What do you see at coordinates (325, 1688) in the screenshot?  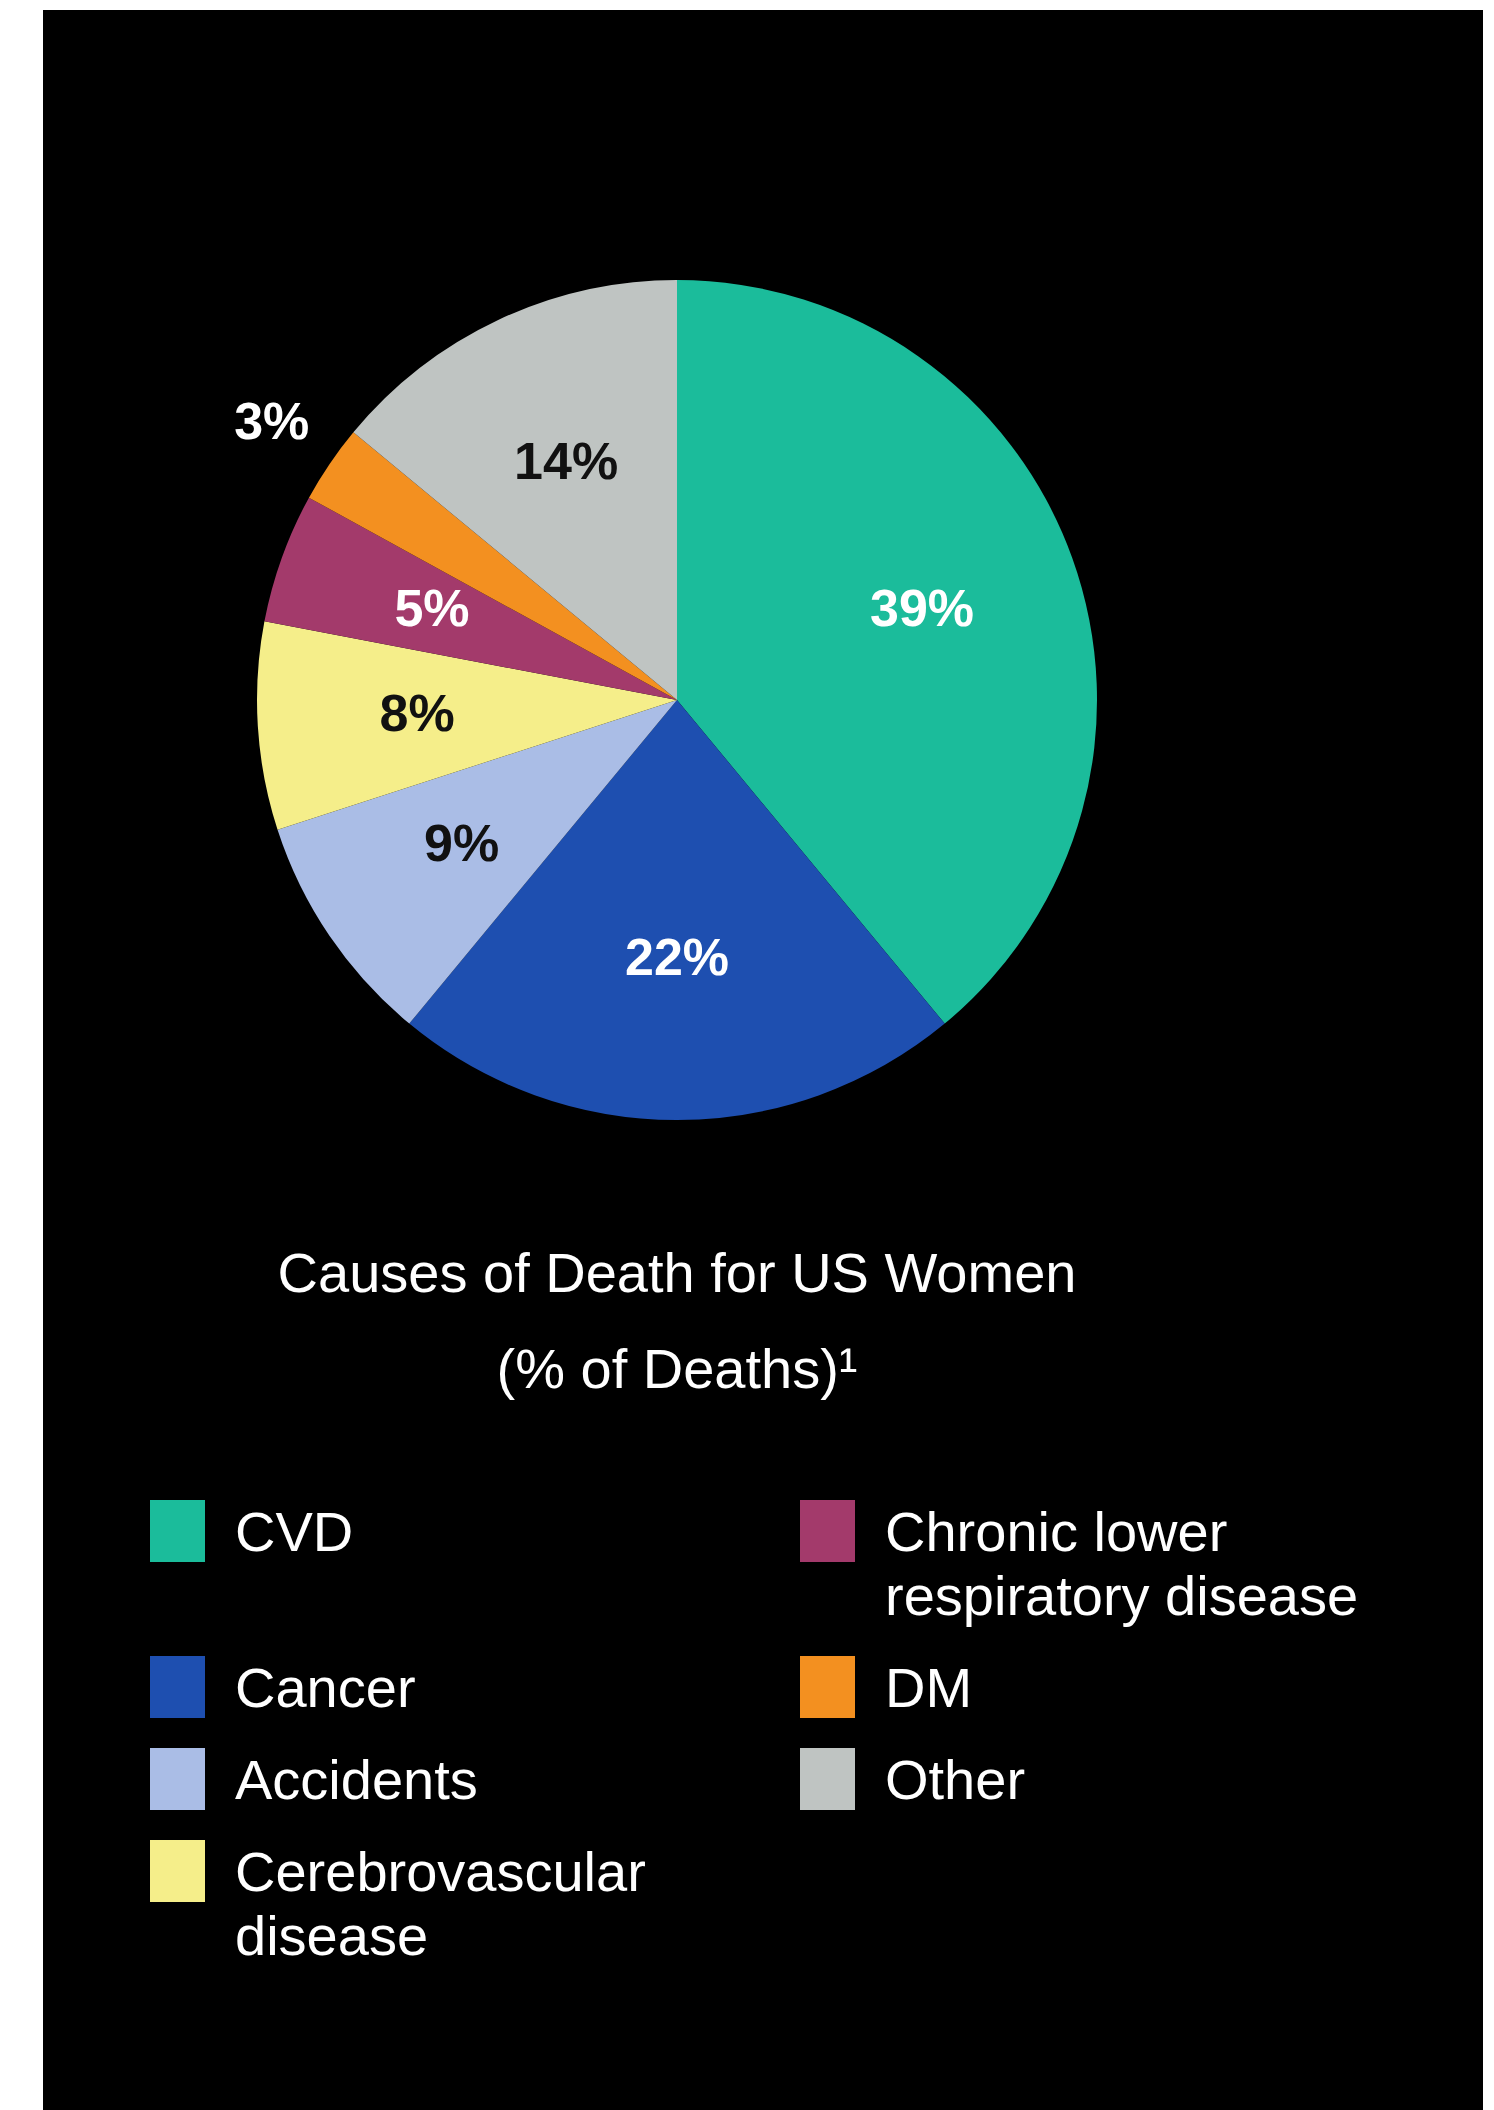 I see `legend-label: Cancer` at bounding box center [325, 1688].